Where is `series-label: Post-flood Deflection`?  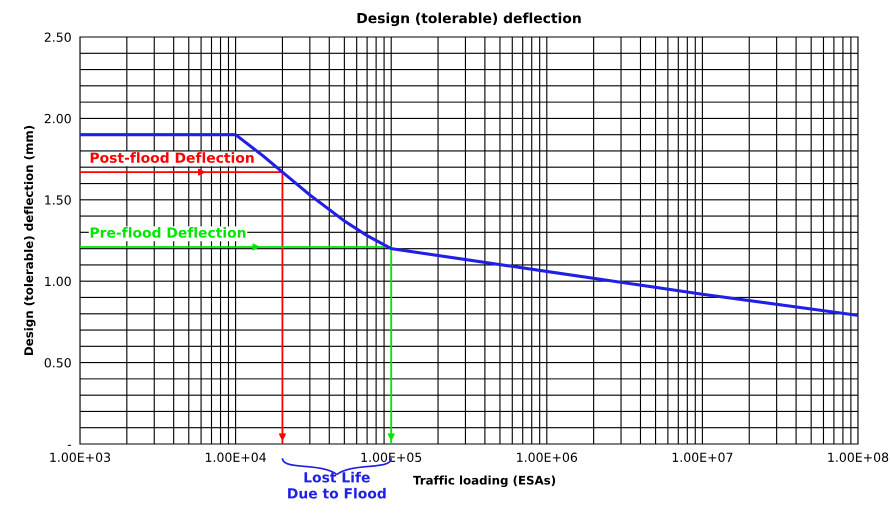
series-label: Post-flood Deflection is located at coordinates (172, 157).